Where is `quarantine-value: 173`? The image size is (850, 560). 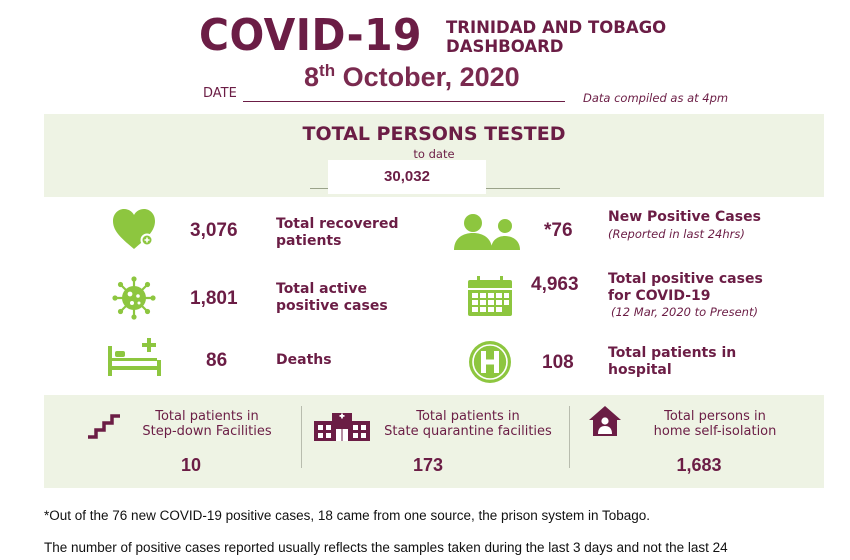
quarantine-value: 173 is located at coordinates (428, 465).